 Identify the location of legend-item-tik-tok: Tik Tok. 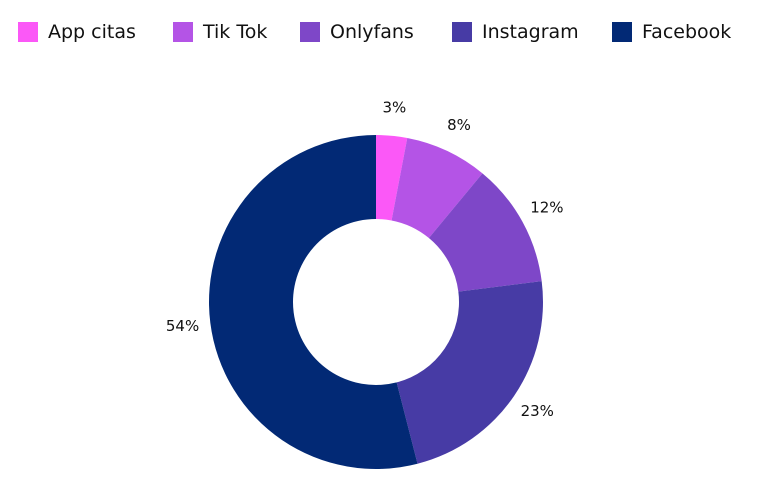
(220, 32).